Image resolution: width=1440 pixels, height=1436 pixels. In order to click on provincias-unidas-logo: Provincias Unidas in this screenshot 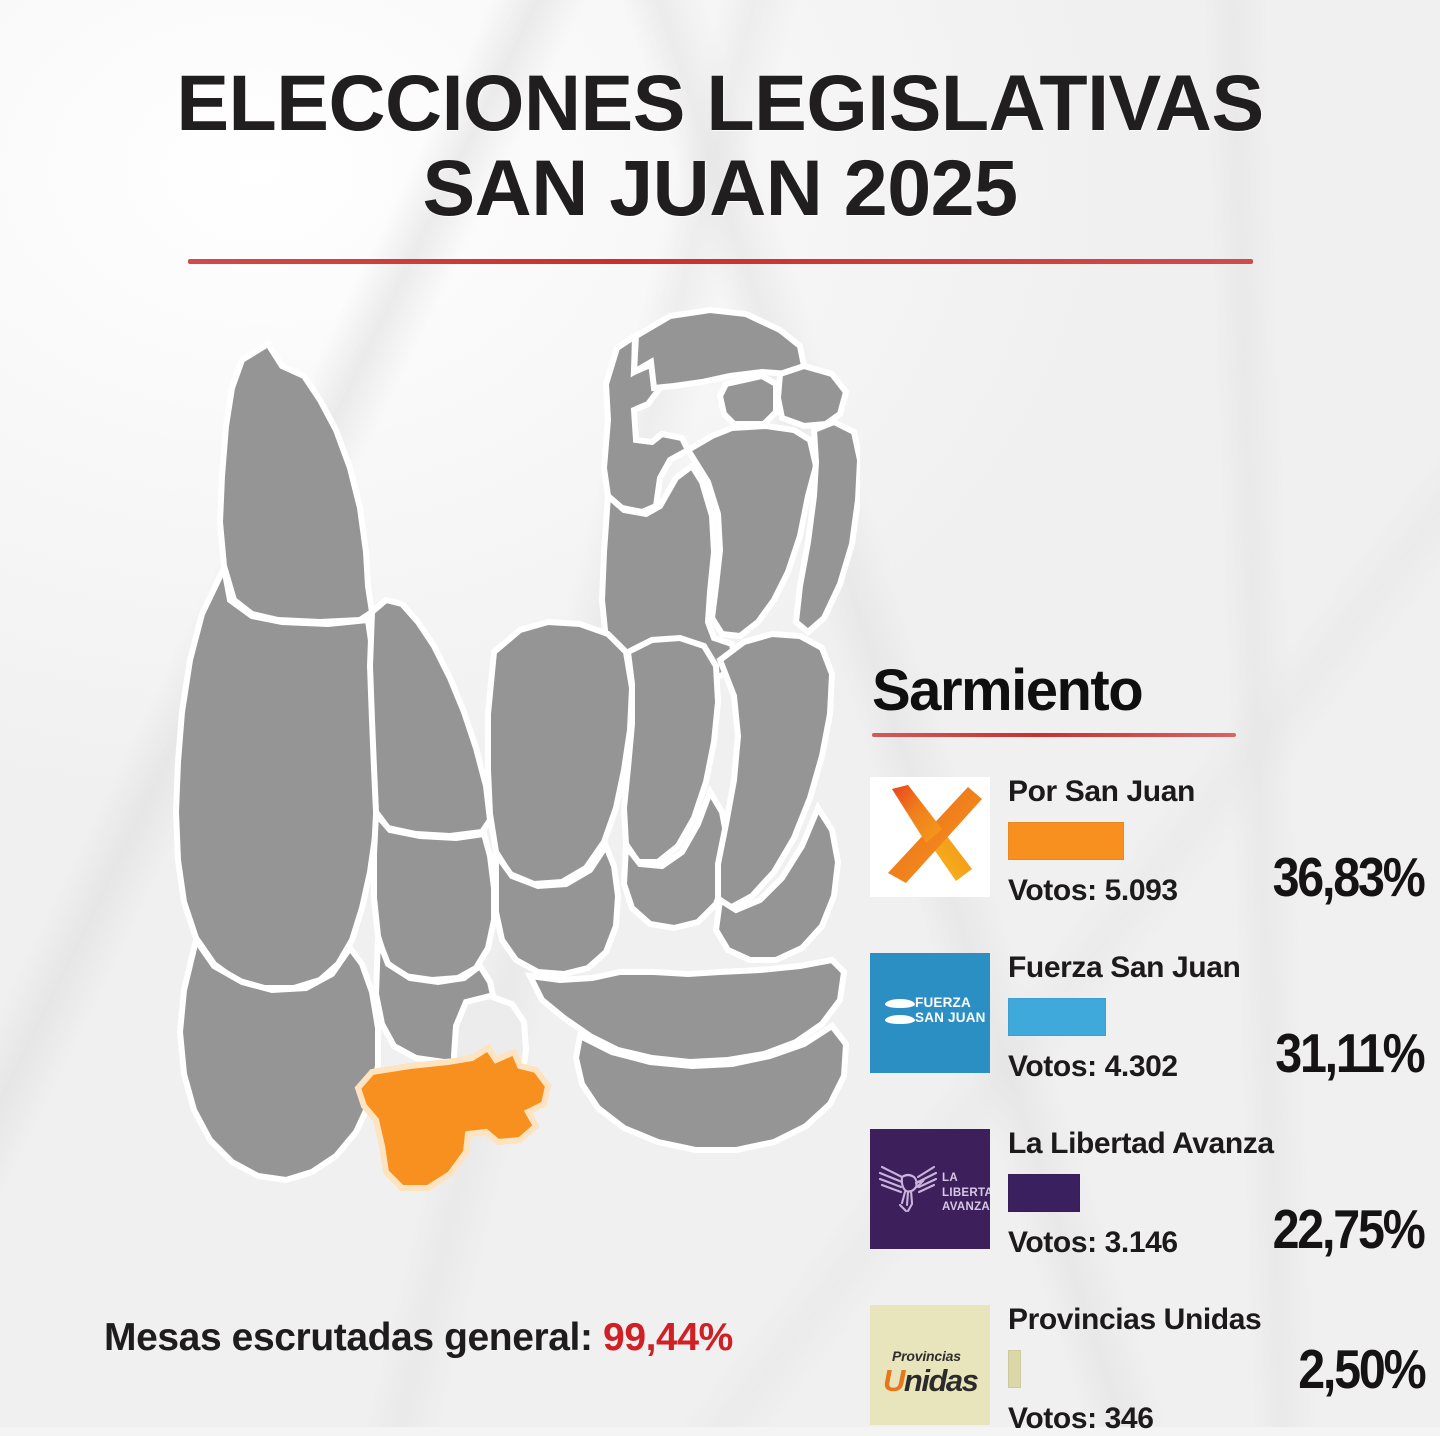, I will do `click(930, 1365)`.